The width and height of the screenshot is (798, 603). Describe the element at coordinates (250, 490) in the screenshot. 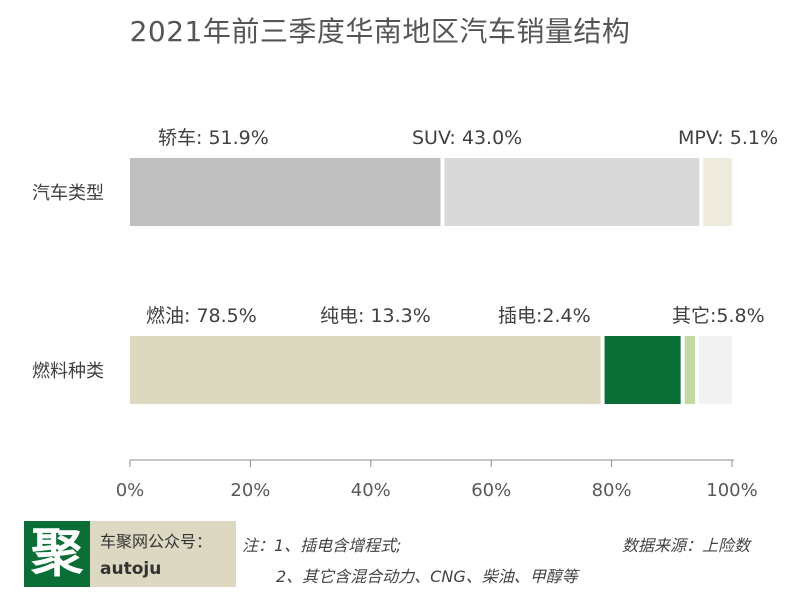

I see `x-tick-label: 20%` at that location.